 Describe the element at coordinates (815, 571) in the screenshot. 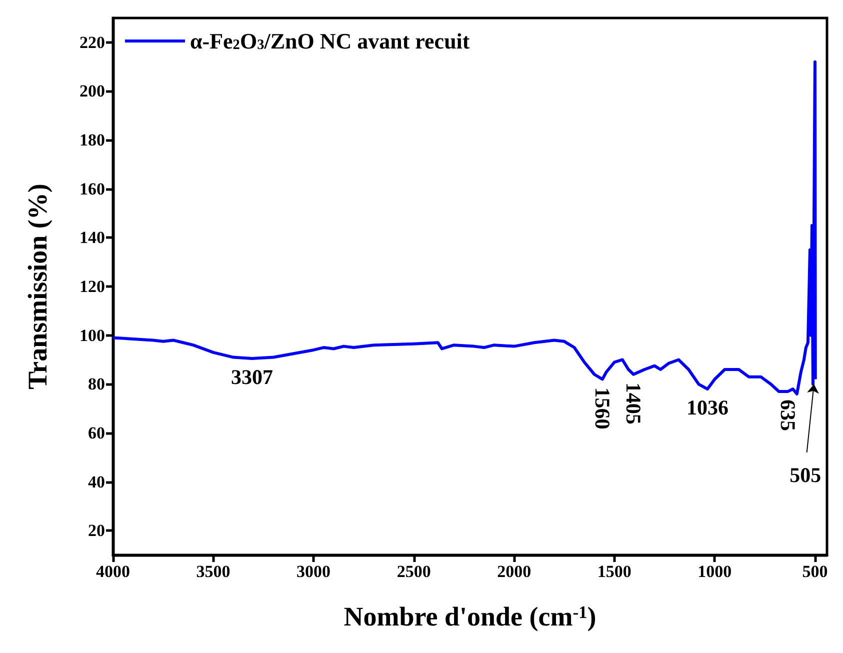

I see `x-tick-label: 500` at that location.